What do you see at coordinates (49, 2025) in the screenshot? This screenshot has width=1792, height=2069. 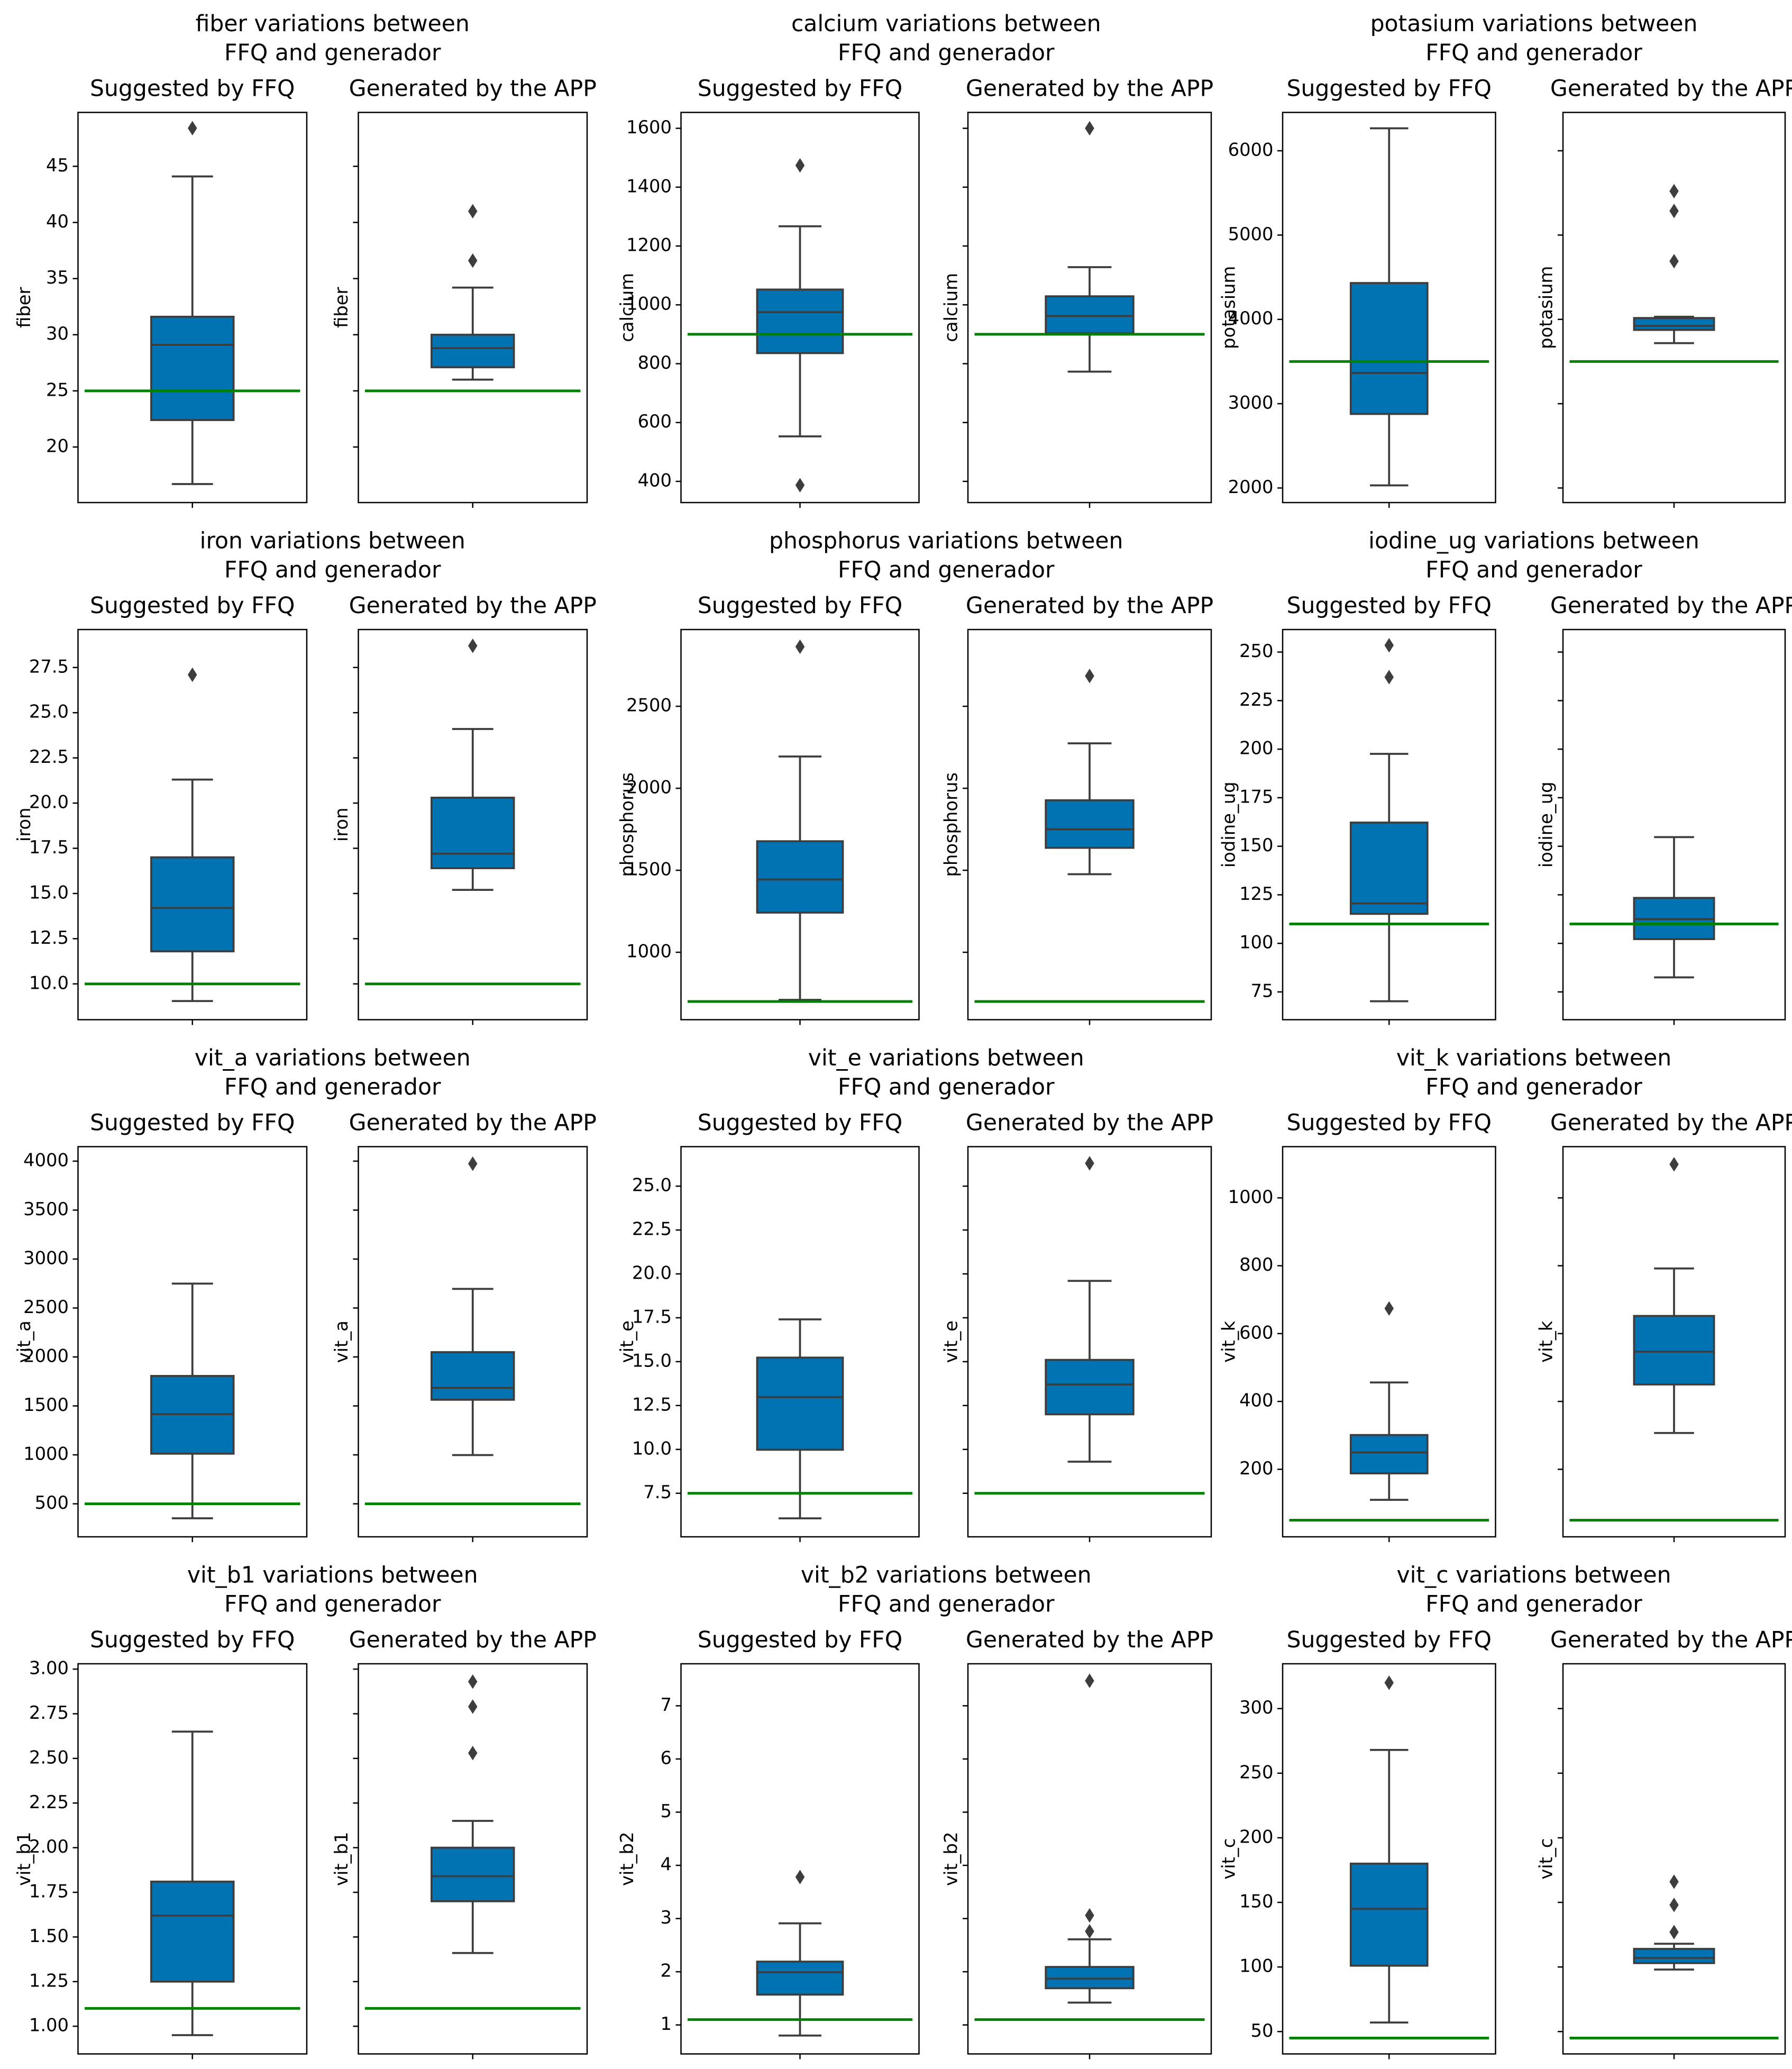 I see `y-tick-label: 1.00` at bounding box center [49, 2025].